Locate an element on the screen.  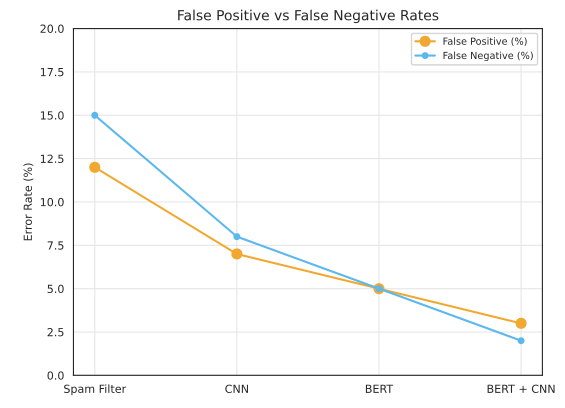
chart-title: False Positive vs False Negative Rates is located at coordinates (308, 17).